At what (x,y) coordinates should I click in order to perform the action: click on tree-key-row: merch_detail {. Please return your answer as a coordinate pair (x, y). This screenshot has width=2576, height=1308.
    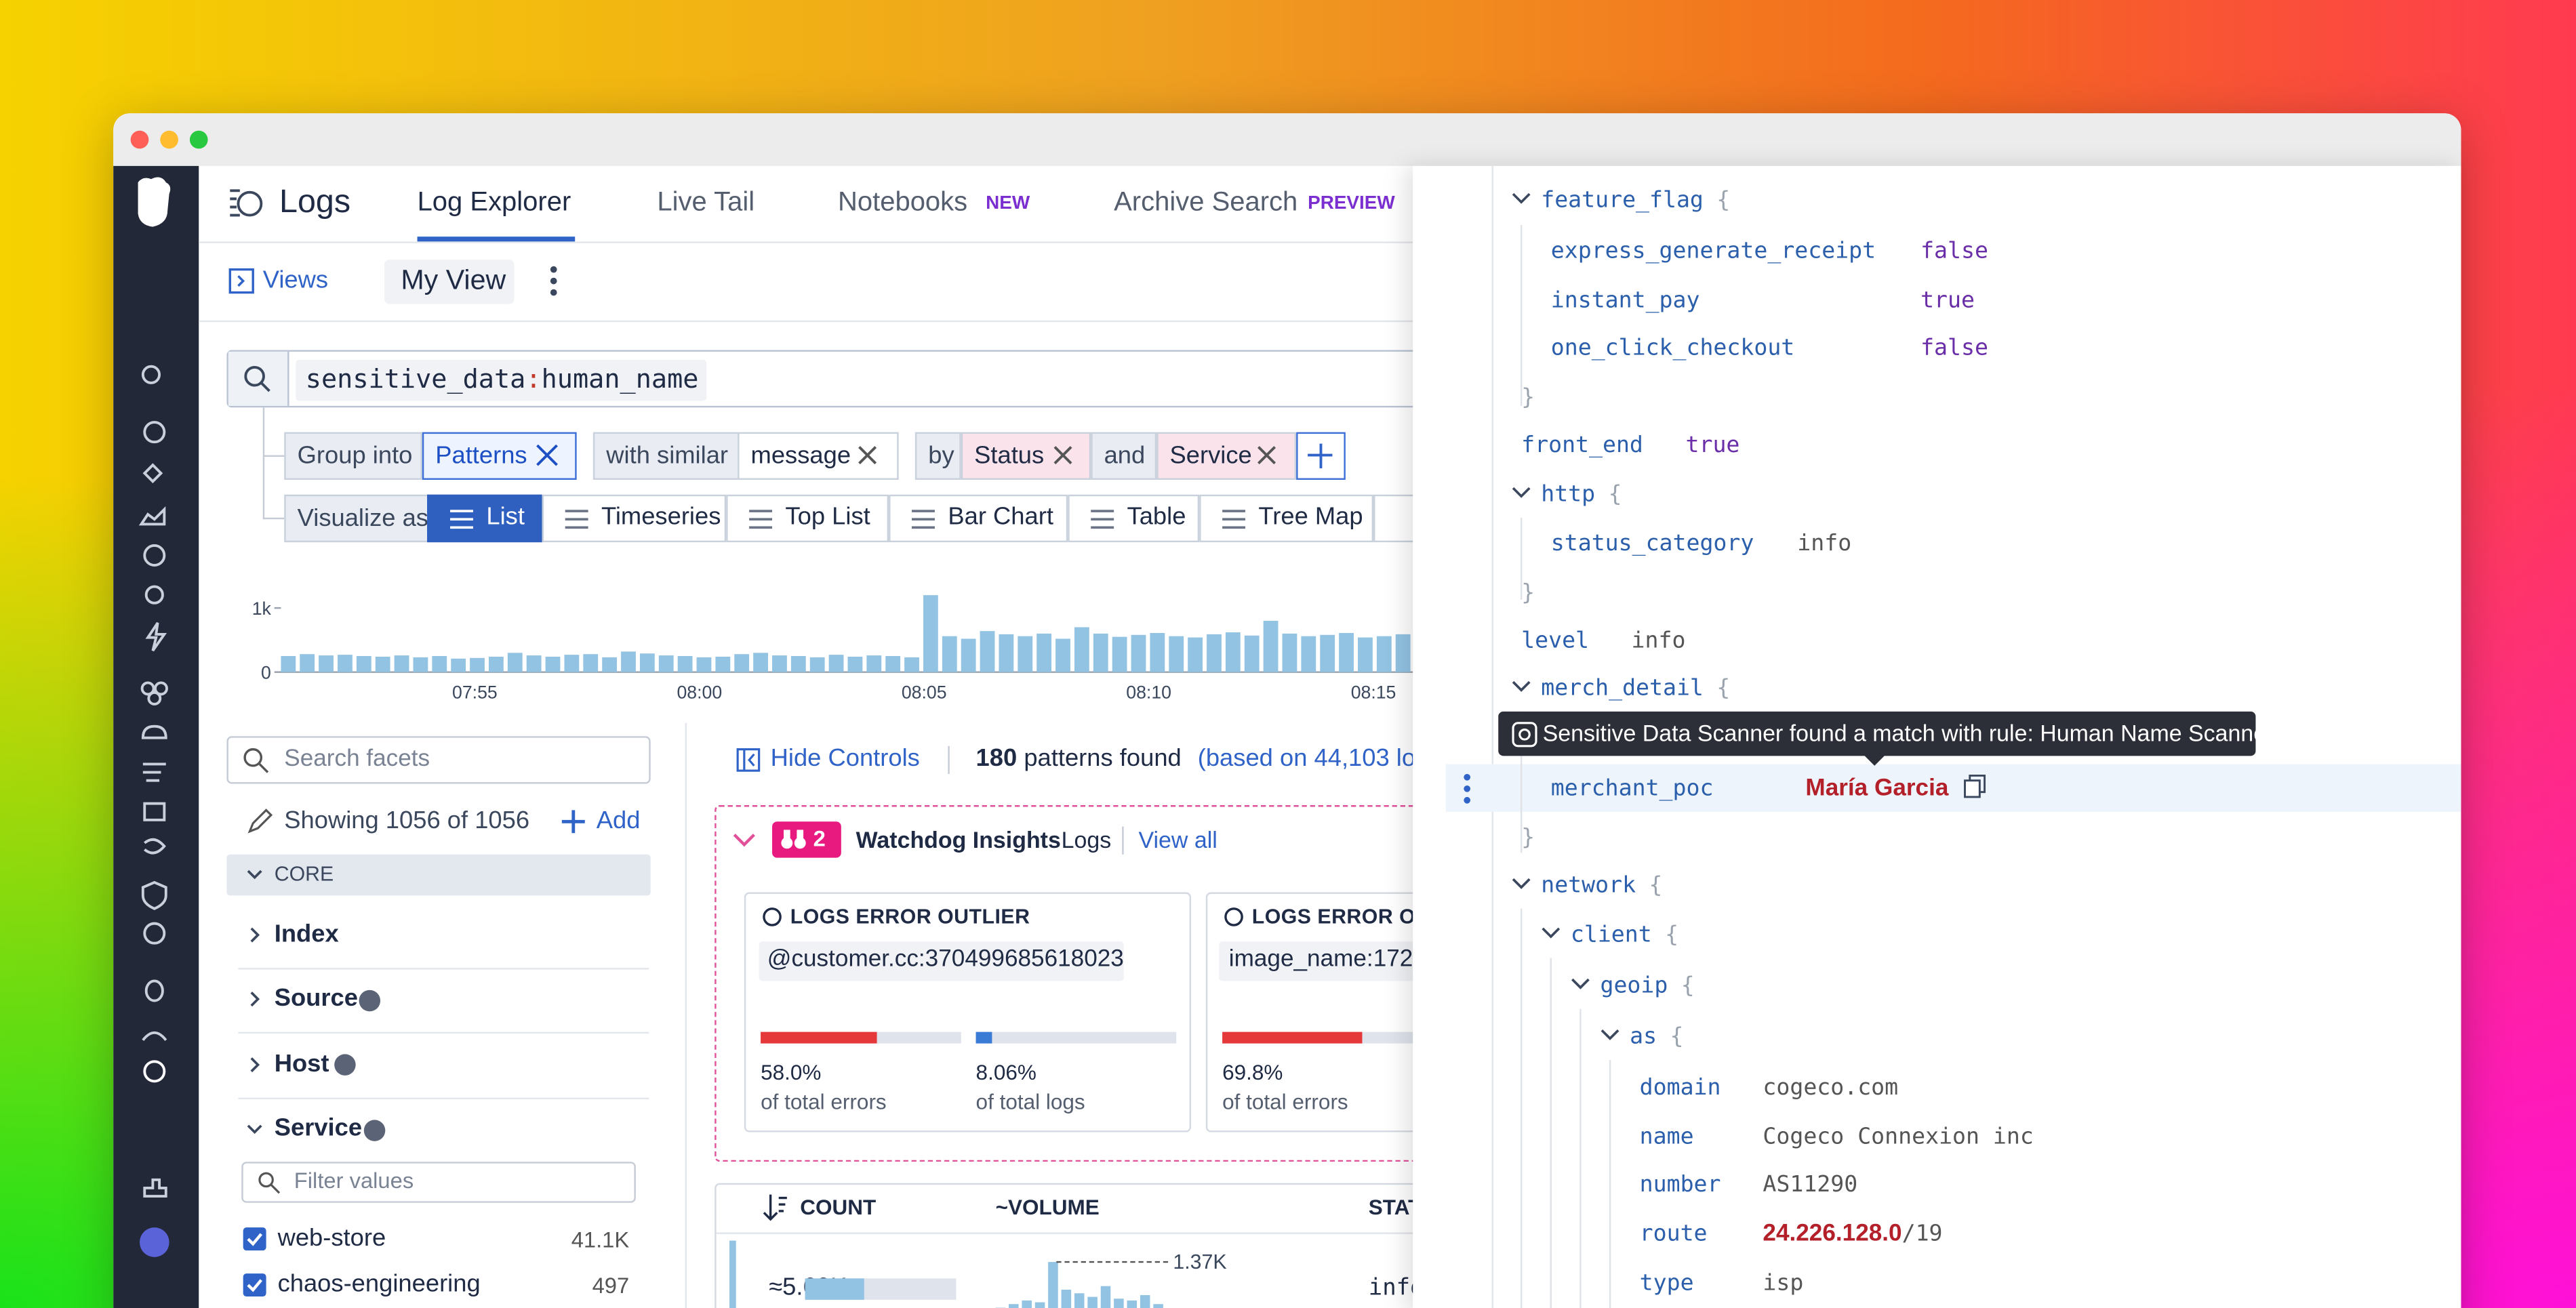
    Looking at the image, I should click on (1635, 688).